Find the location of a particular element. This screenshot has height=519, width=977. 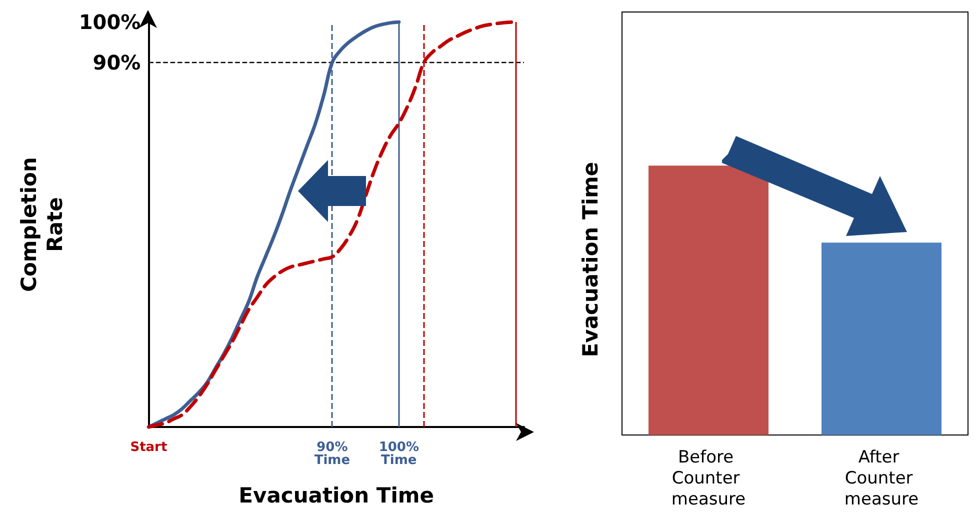

x-tick-label: 100% Time is located at coordinates (398, 454).